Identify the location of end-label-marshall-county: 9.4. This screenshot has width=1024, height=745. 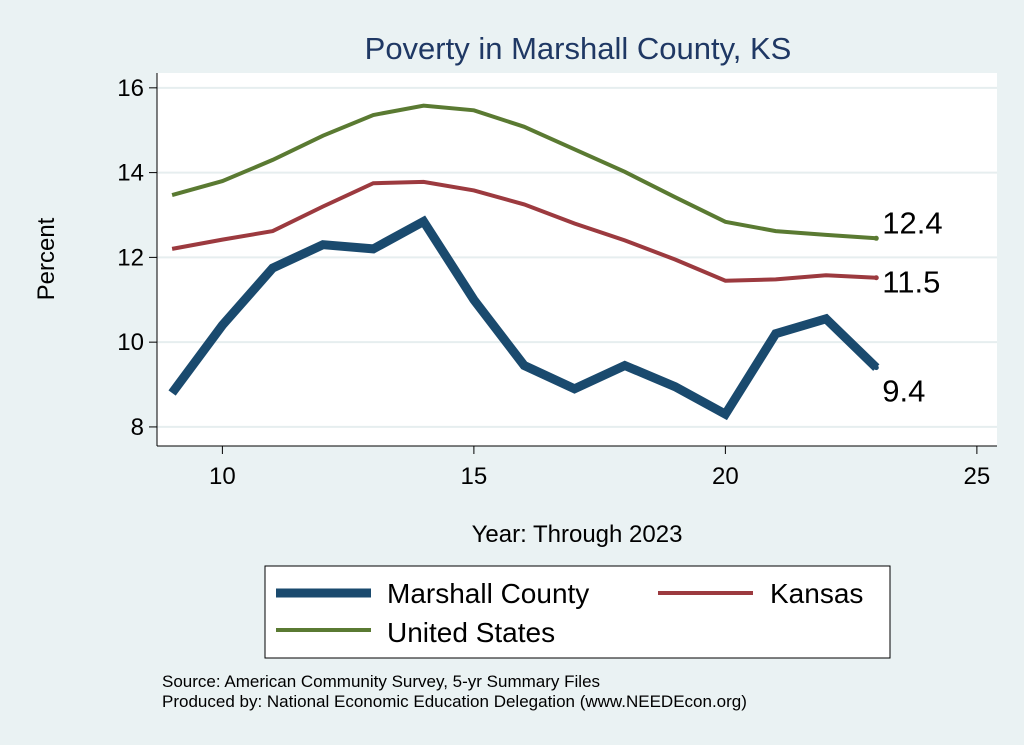
(903, 391).